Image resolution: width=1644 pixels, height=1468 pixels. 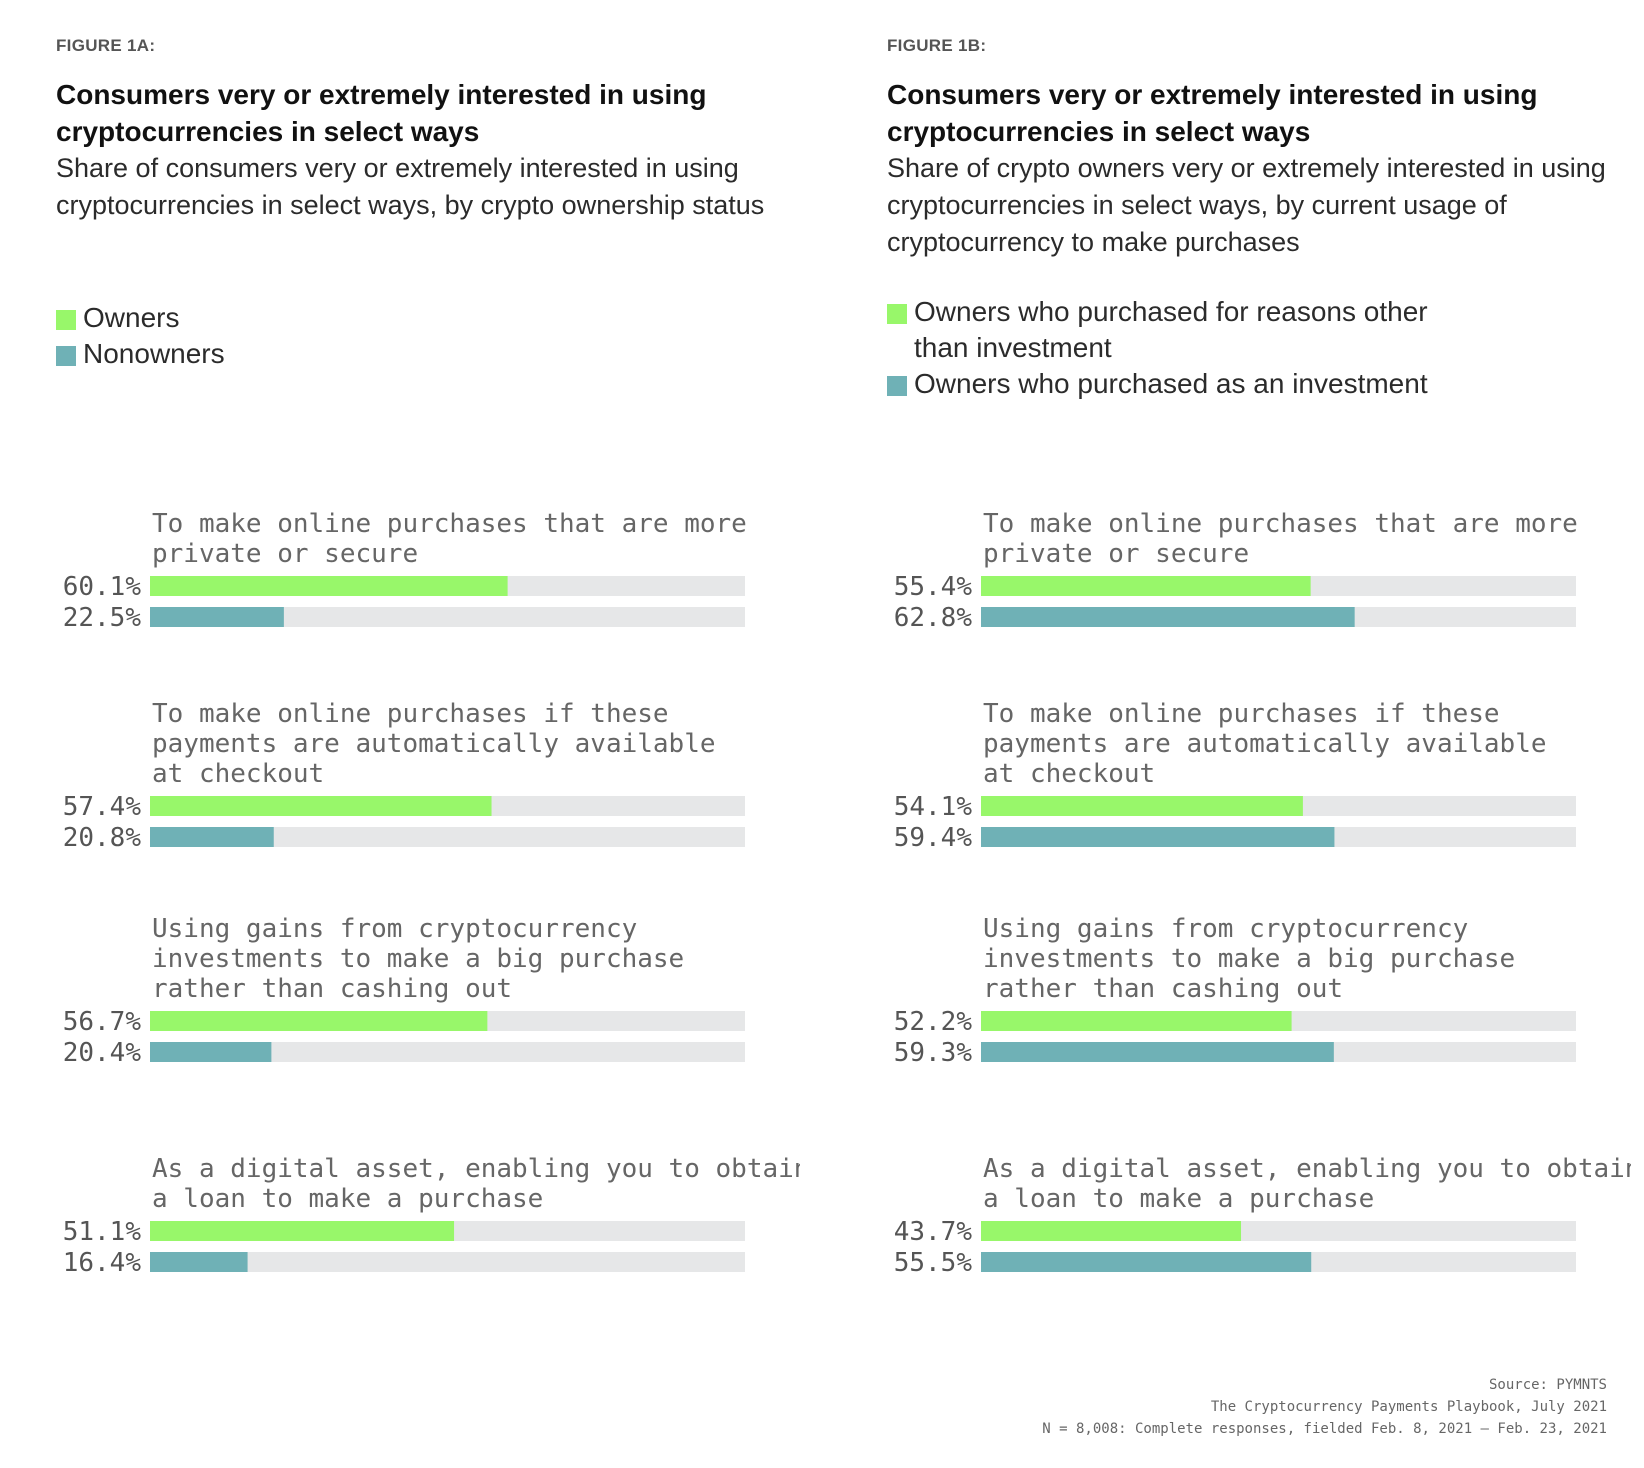 What do you see at coordinates (933, 618) in the screenshot?
I see `value-label: 62.8%` at bounding box center [933, 618].